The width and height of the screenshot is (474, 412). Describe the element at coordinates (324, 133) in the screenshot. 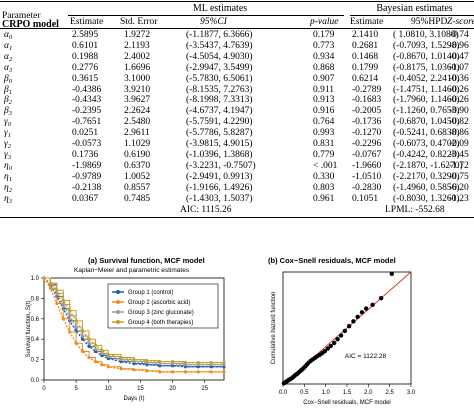

I see `cell-p: 0.993` at that location.